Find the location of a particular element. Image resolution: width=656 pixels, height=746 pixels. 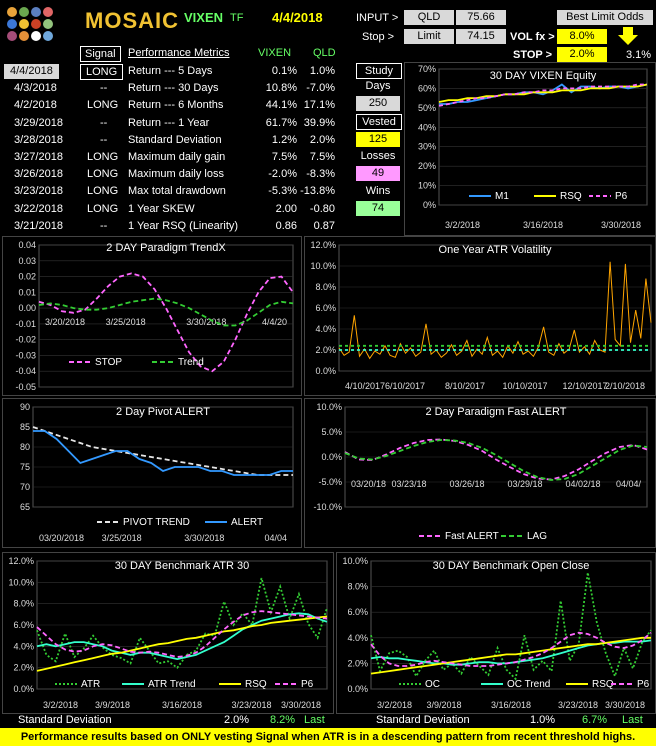

chart-title: 2 Day Pivot ALERT is located at coordinates (163, 412).